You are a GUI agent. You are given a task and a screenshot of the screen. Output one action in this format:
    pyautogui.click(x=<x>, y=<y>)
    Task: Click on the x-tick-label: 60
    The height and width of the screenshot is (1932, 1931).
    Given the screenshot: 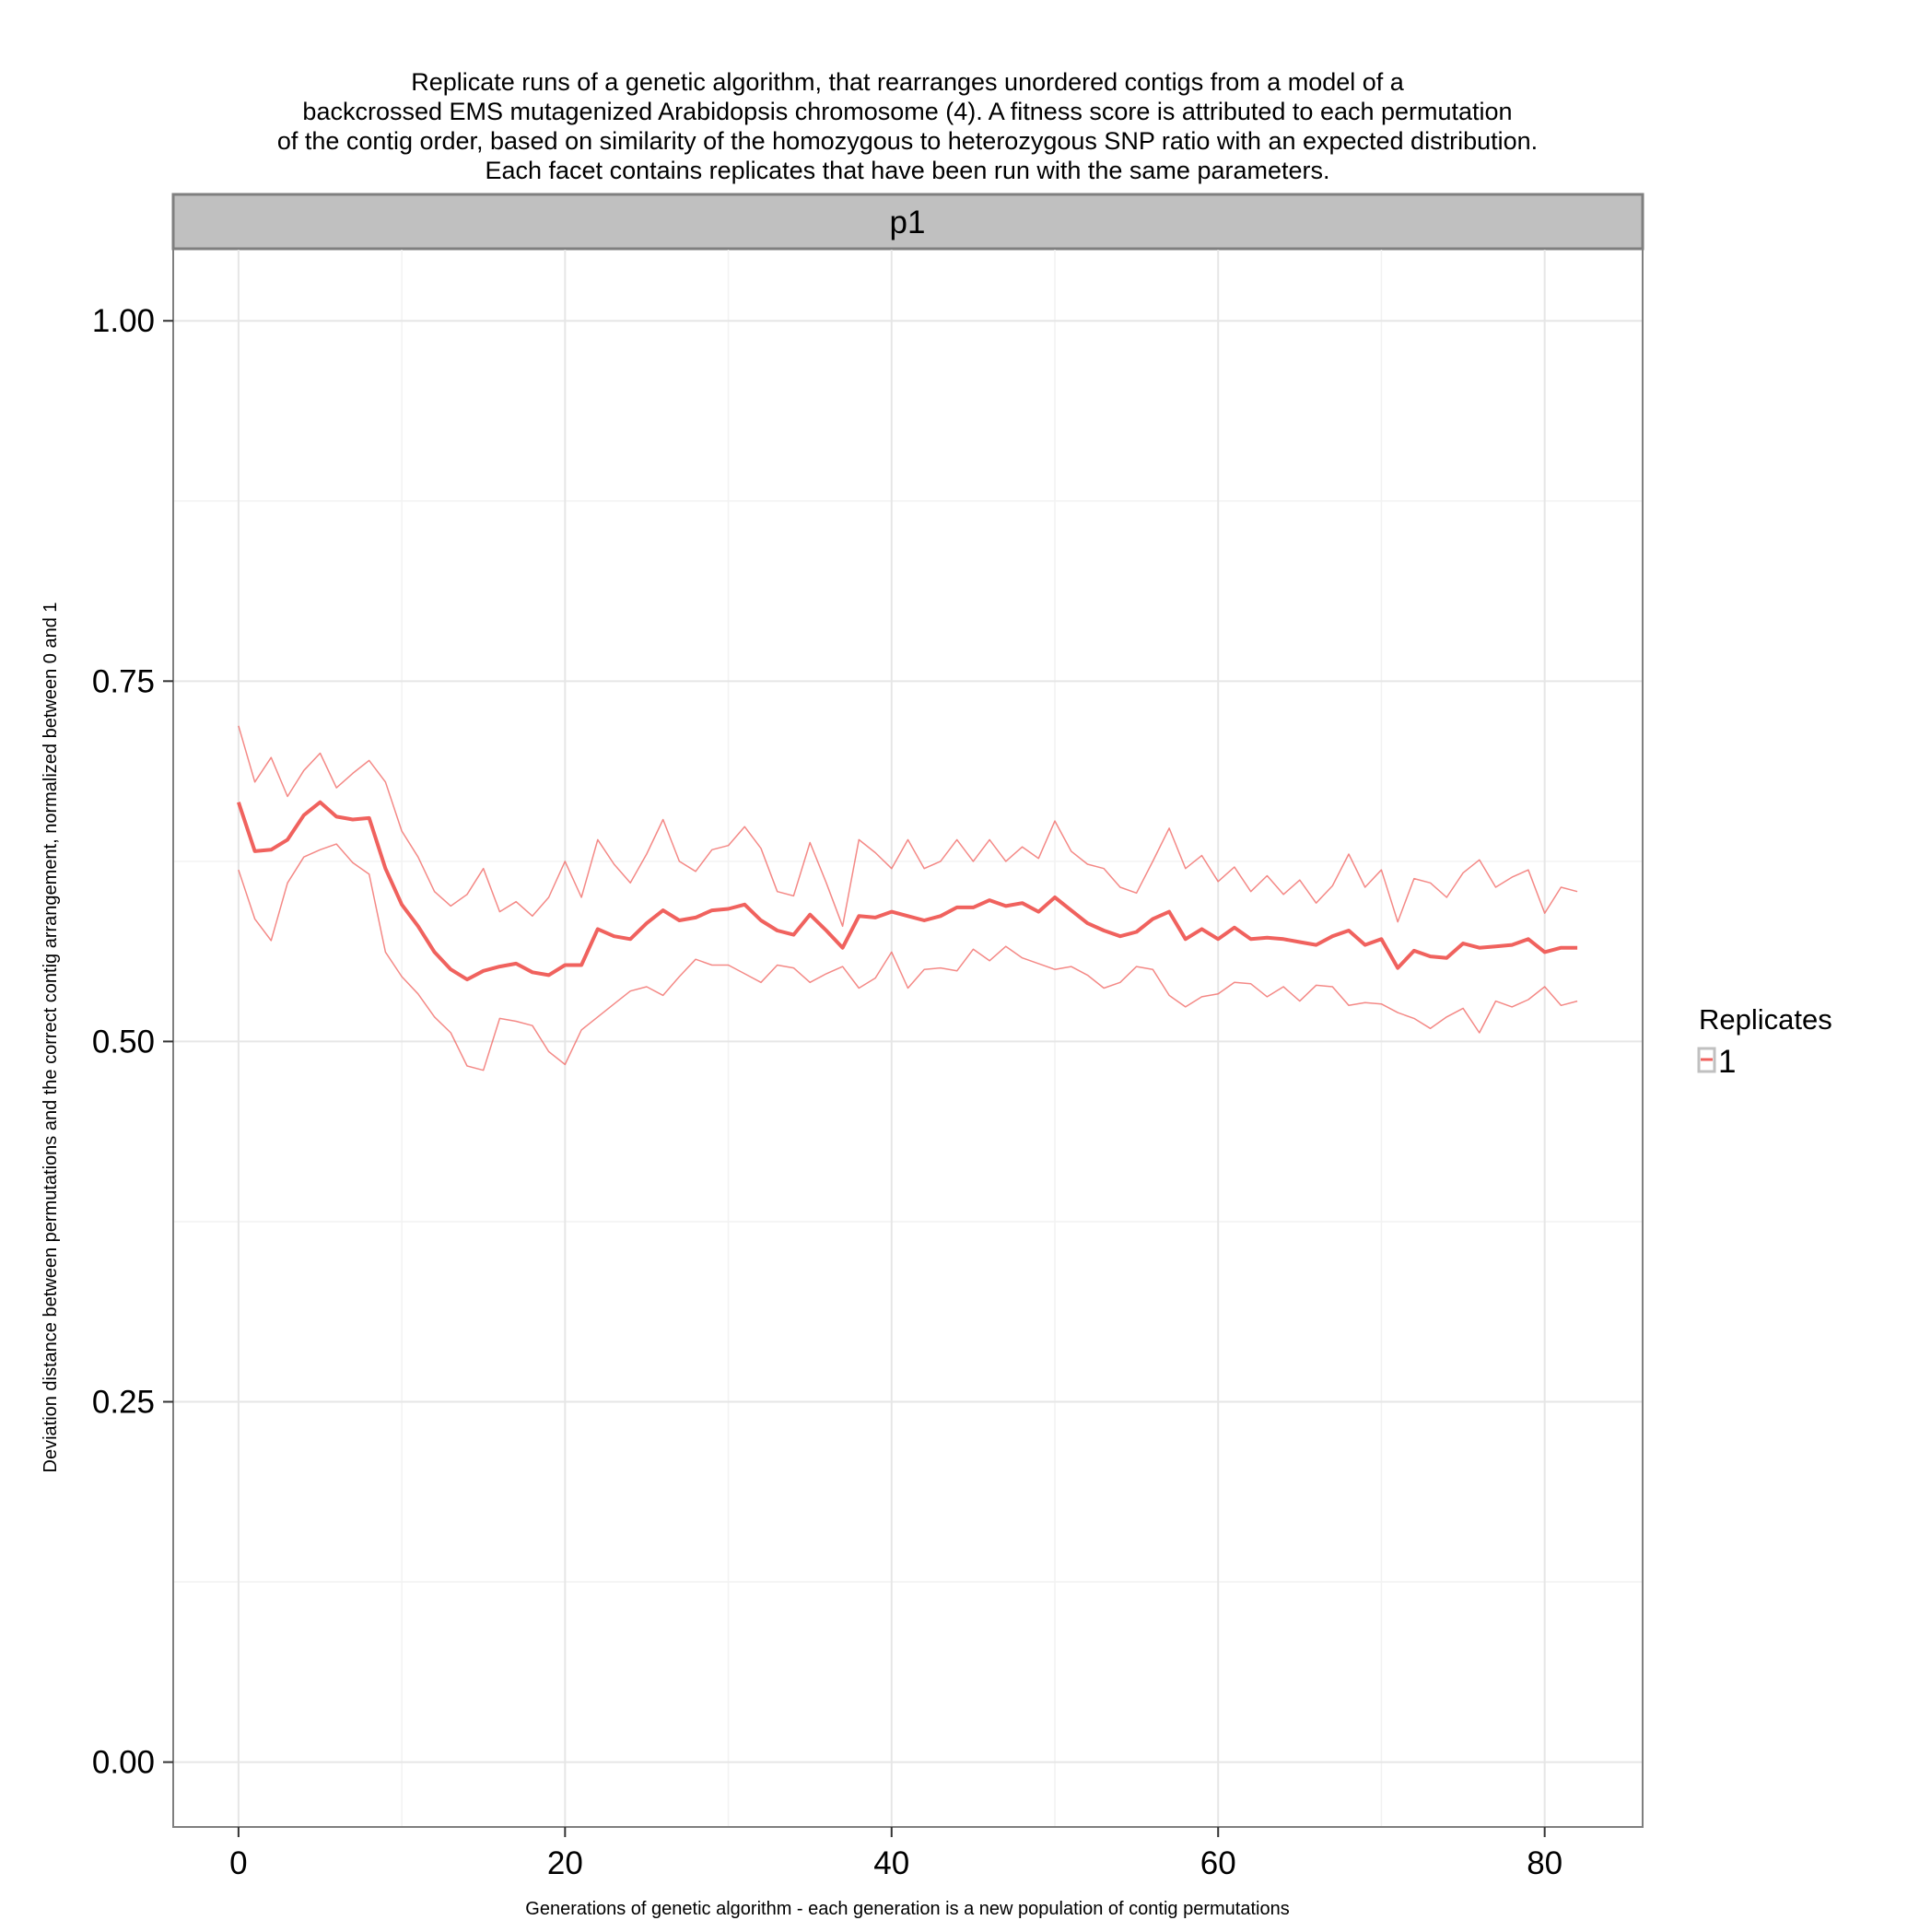 What is the action you would take?
    pyautogui.click(x=1218, y=1863)
    